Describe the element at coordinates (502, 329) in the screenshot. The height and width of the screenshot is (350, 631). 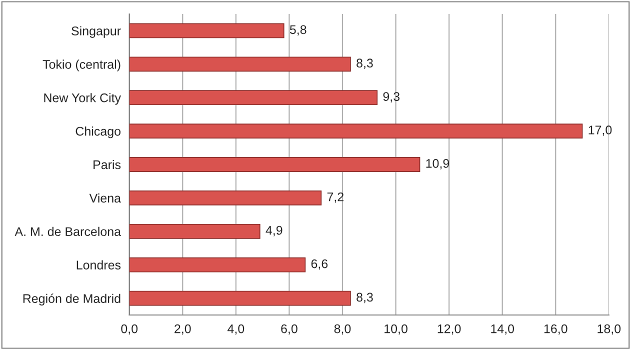
I see `x-tick-label: 14,0` at that location.